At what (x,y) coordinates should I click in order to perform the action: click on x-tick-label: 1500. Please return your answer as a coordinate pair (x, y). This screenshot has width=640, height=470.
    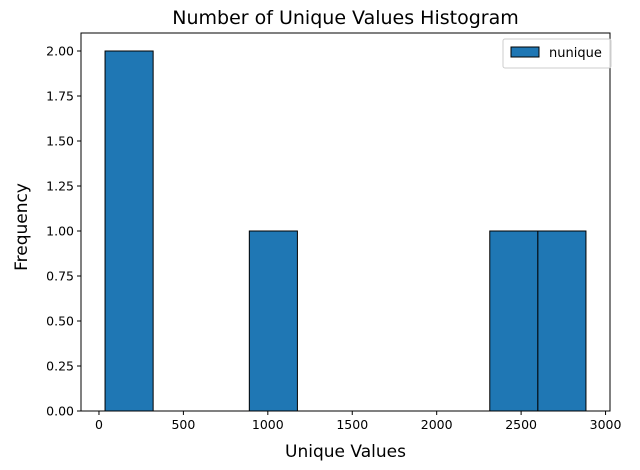
    Looking at the image, I should click on (352, 424).